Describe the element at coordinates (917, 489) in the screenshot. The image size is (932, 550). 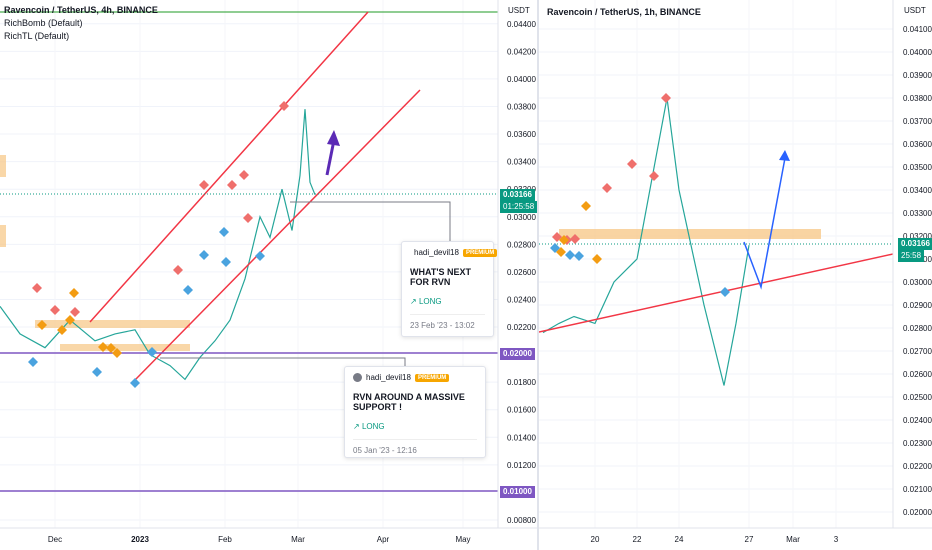
I see `right-price-tick: 0.02100` at that location.